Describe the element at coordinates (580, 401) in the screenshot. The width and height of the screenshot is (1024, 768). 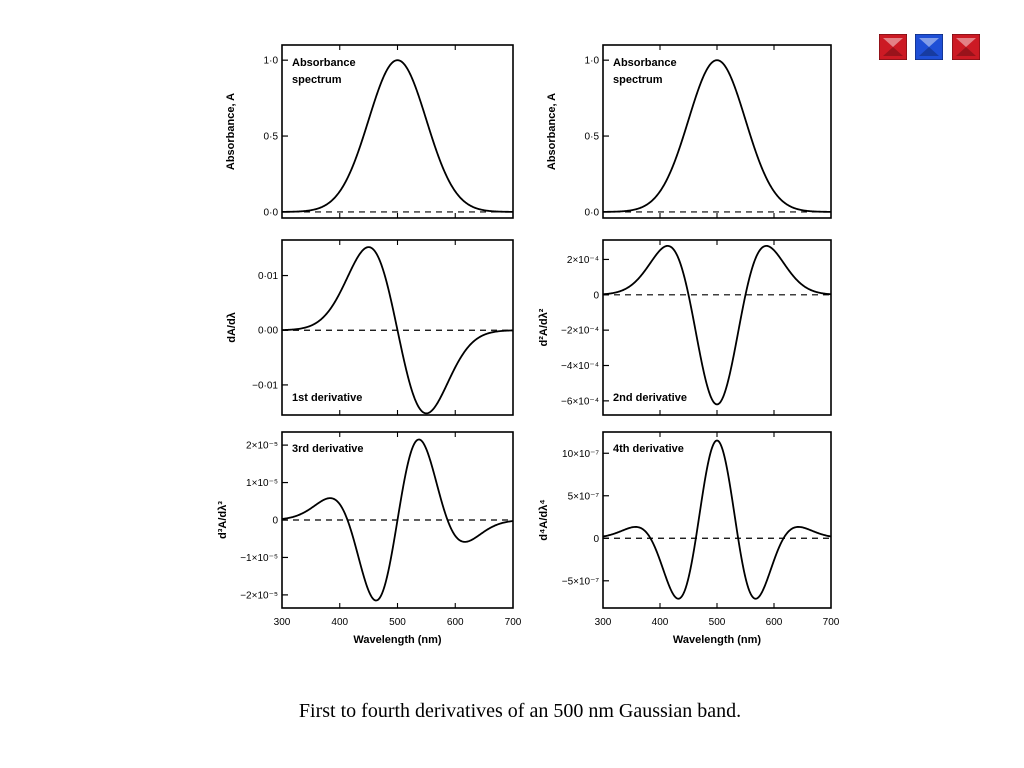
I see `y-tick-label: −6×10⁻⁴` at that location.